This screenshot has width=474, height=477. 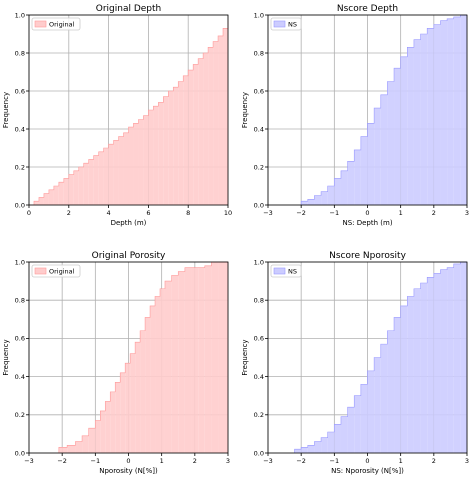 What do you see at coordinates (129, 256) in the screenshot?
I see `chart-title: Original Porosity` at bounding box center [129, 256].